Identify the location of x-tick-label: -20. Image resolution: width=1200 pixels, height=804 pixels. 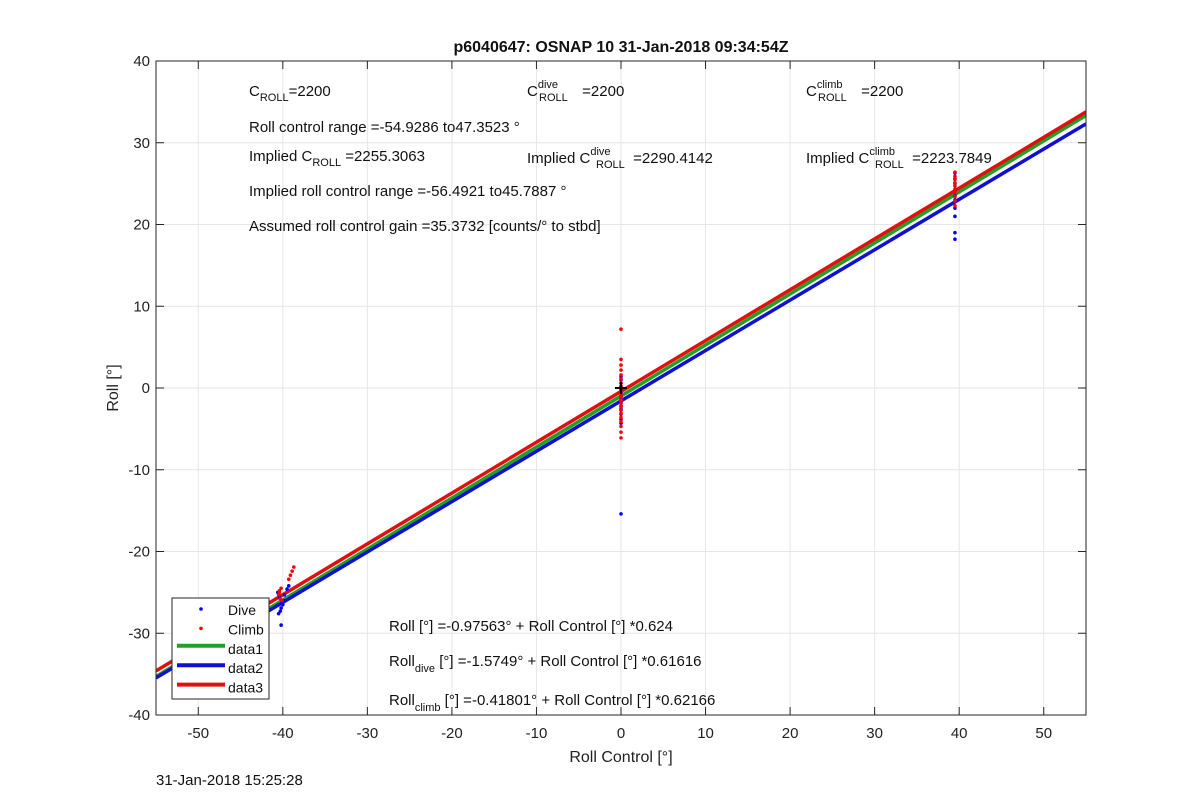
(452, 733).